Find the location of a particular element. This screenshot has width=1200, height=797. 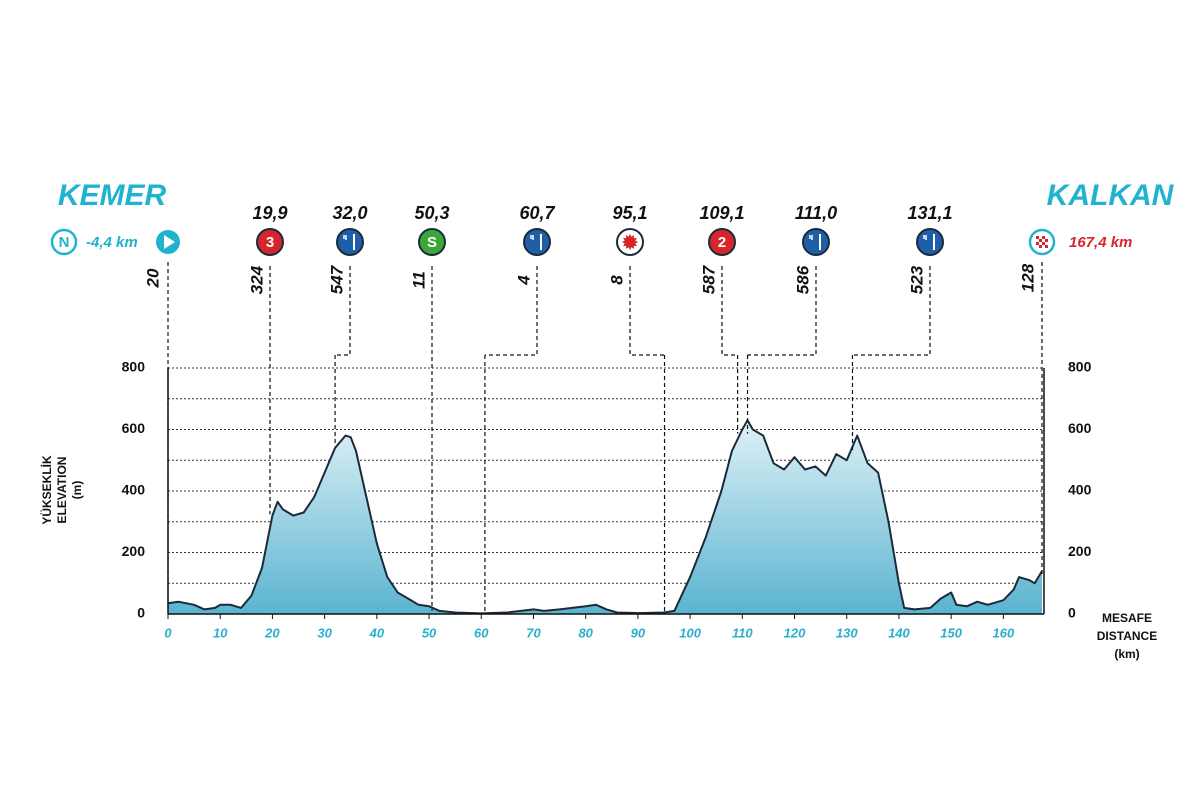

icon-sprint: S is located at coordinates (432, 242).